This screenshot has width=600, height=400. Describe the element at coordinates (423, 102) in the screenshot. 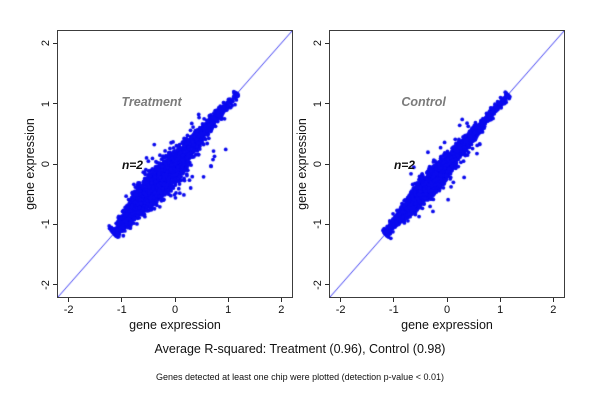

I see `panel-title-control: Control` at that location.